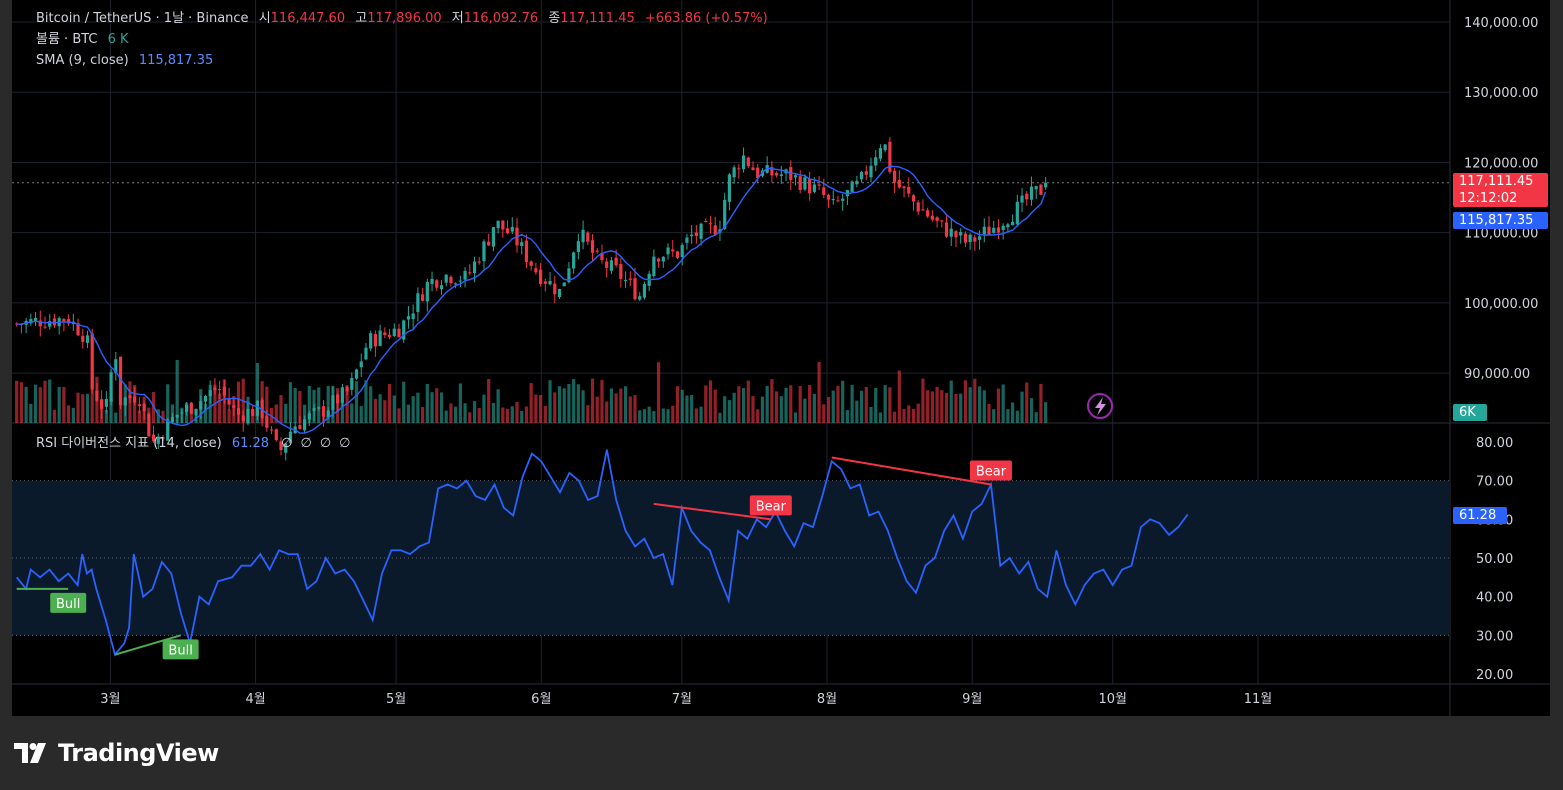 The width and height of the screenshot is (1563, 790). I want to click on volume-tag: 6K, so click(1470, 412).